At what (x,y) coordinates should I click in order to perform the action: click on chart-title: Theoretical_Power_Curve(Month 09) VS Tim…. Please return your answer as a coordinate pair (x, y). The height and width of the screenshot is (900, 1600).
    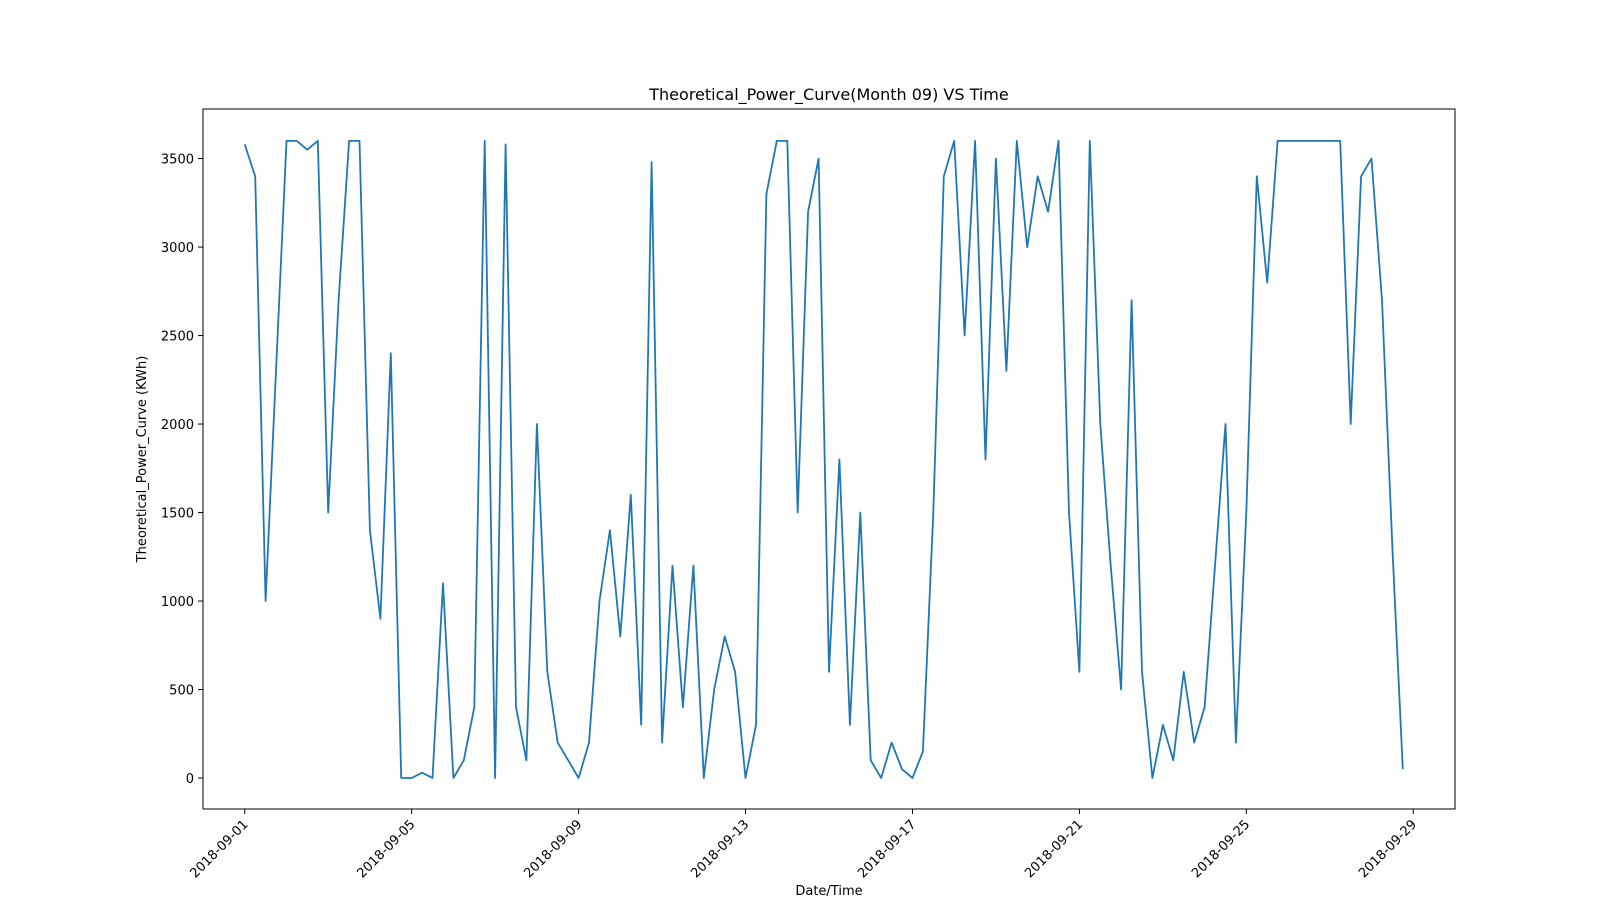
    Looking at the image, I should click on (828, 95).